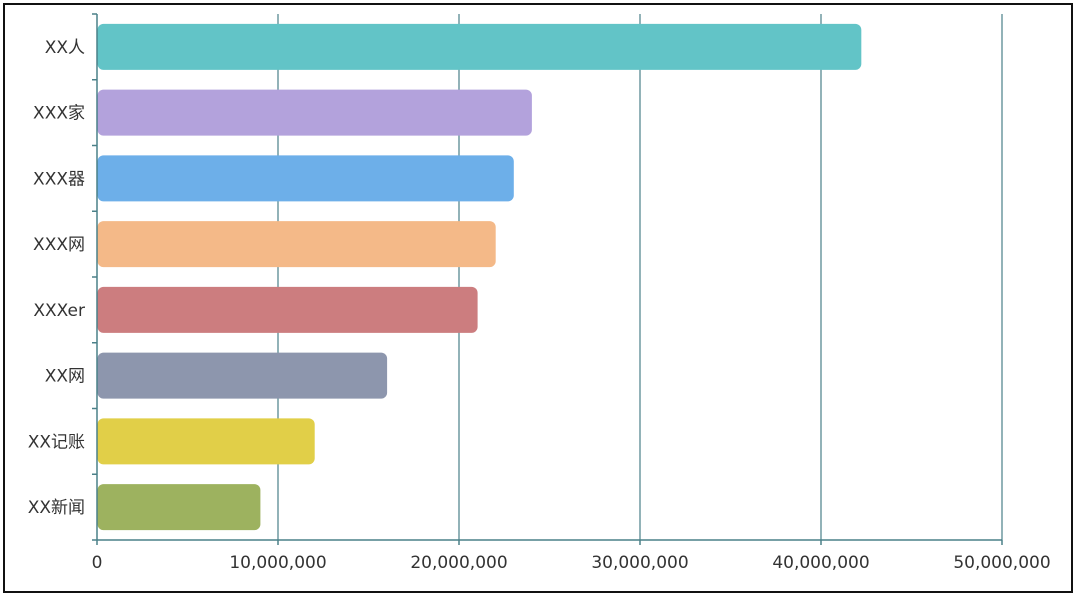 This screenshot has height=600, width=1080. Describe the element at coordinates (56, 508) in the screenshot. I see `category-label-8: XX新闻` at that location.